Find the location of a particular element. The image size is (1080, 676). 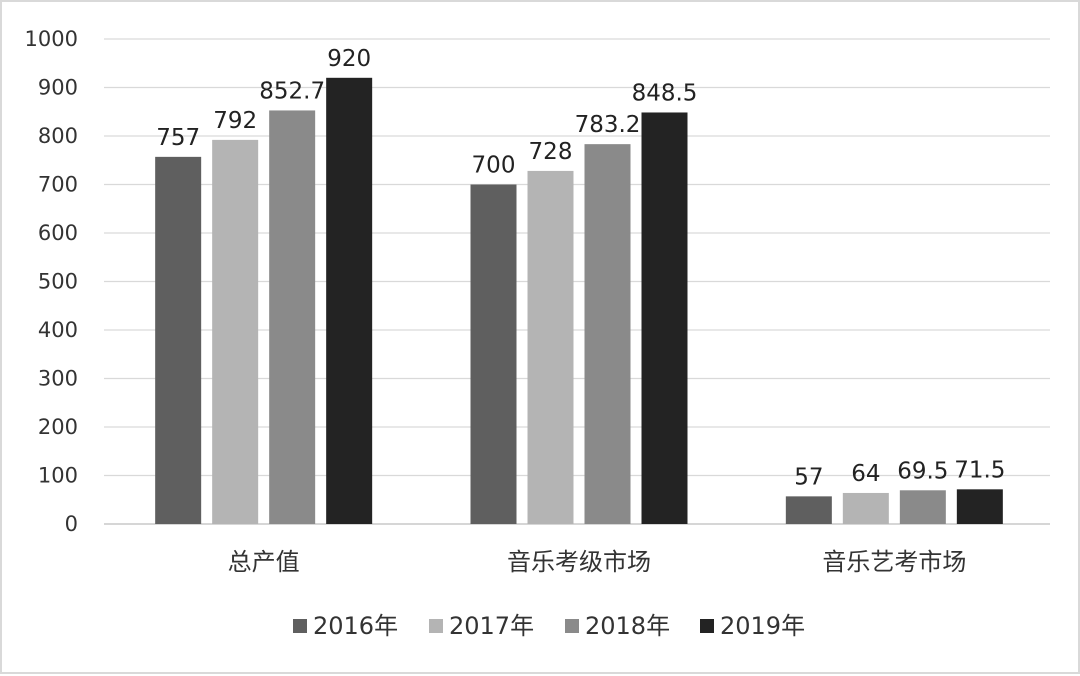

data-label: 69.5 is located at coordinates (922, 471).